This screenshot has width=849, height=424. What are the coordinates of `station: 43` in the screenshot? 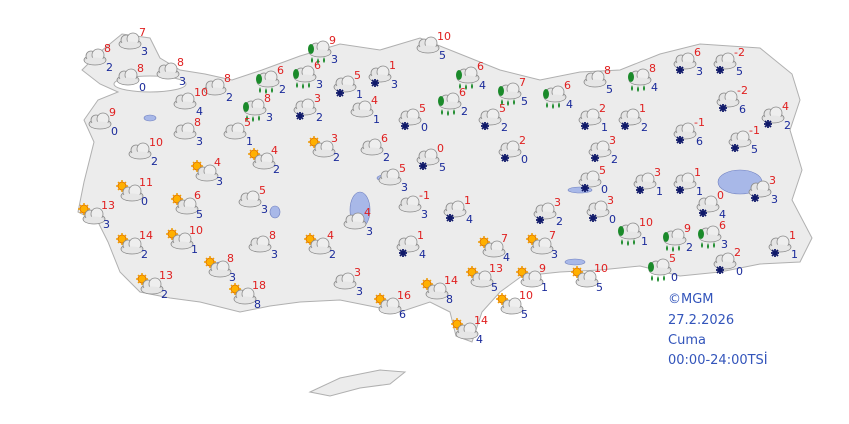 It's located at (207, 172).